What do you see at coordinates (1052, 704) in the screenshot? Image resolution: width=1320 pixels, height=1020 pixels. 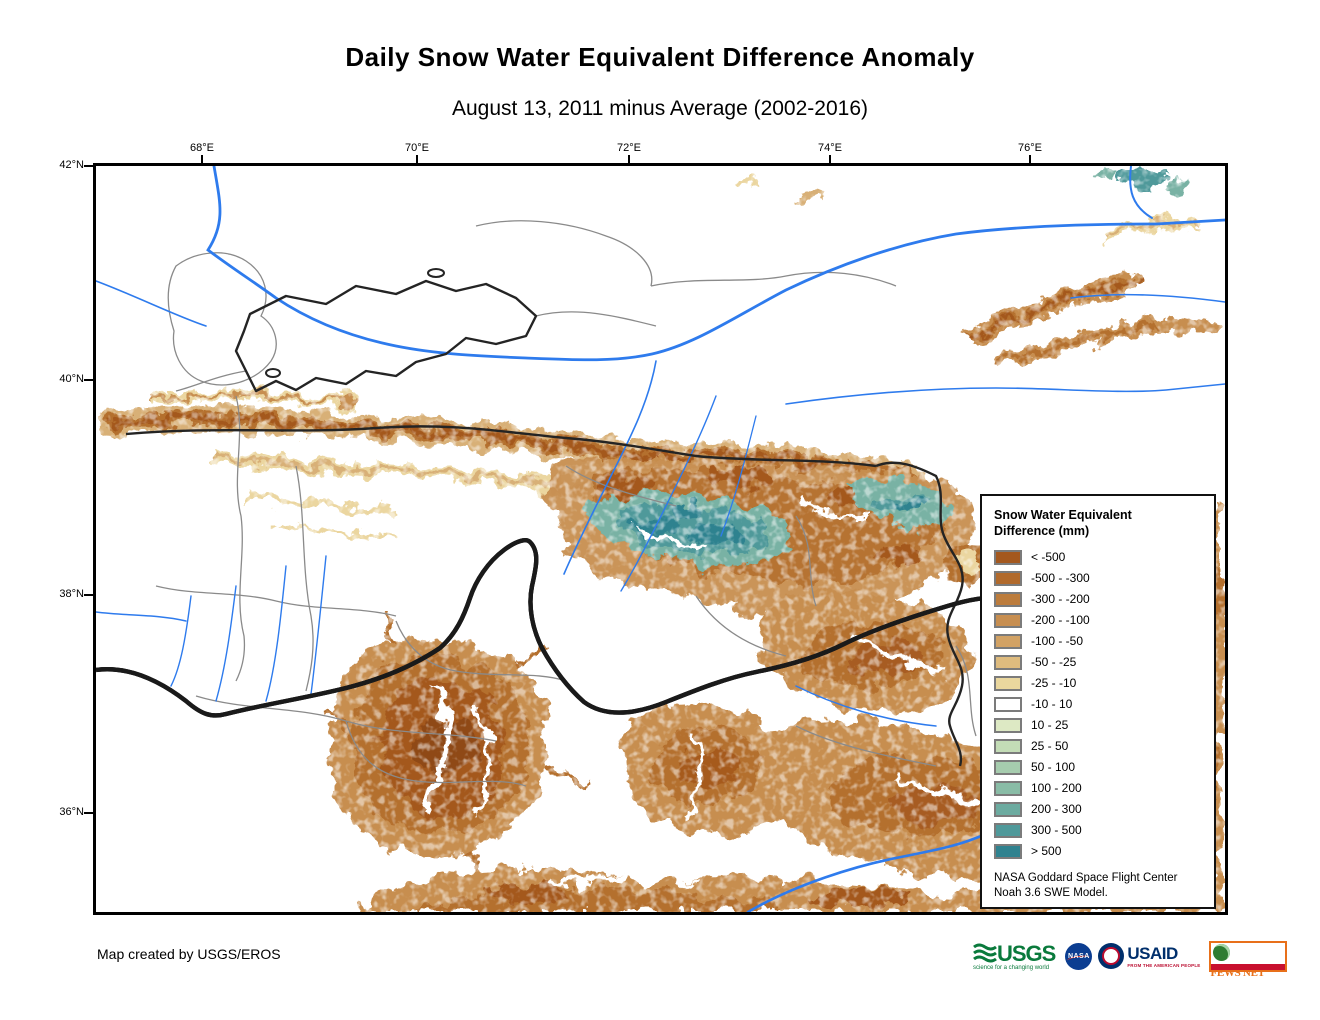 I see `legend-label: -10 - 10` at bounding box center [1052, 704].